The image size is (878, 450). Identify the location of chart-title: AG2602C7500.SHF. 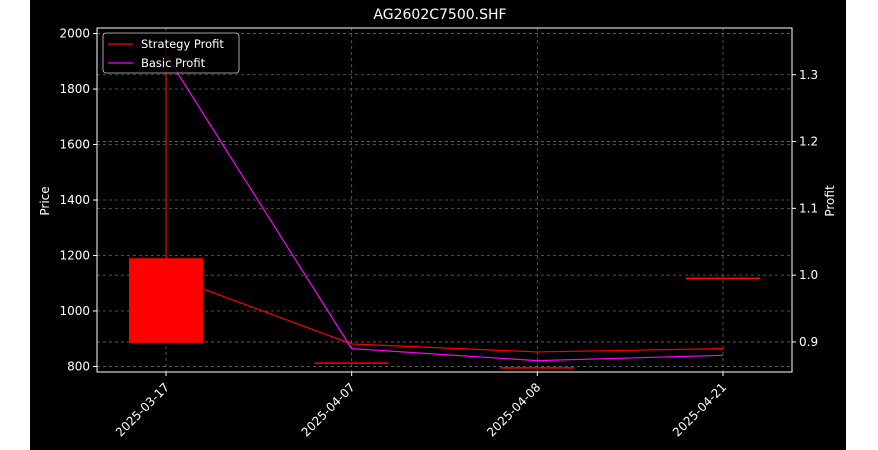
(439, 15).